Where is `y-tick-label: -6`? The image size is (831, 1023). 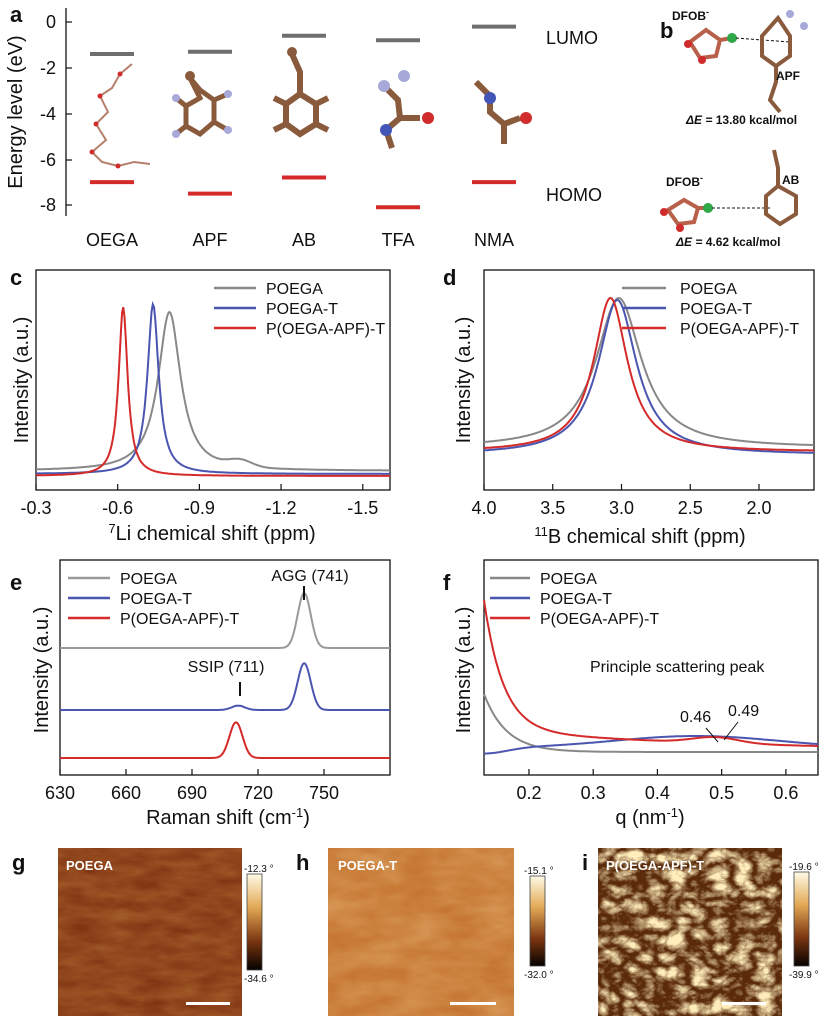
y-tick-label: -6 is located at coordinates (48, 160).